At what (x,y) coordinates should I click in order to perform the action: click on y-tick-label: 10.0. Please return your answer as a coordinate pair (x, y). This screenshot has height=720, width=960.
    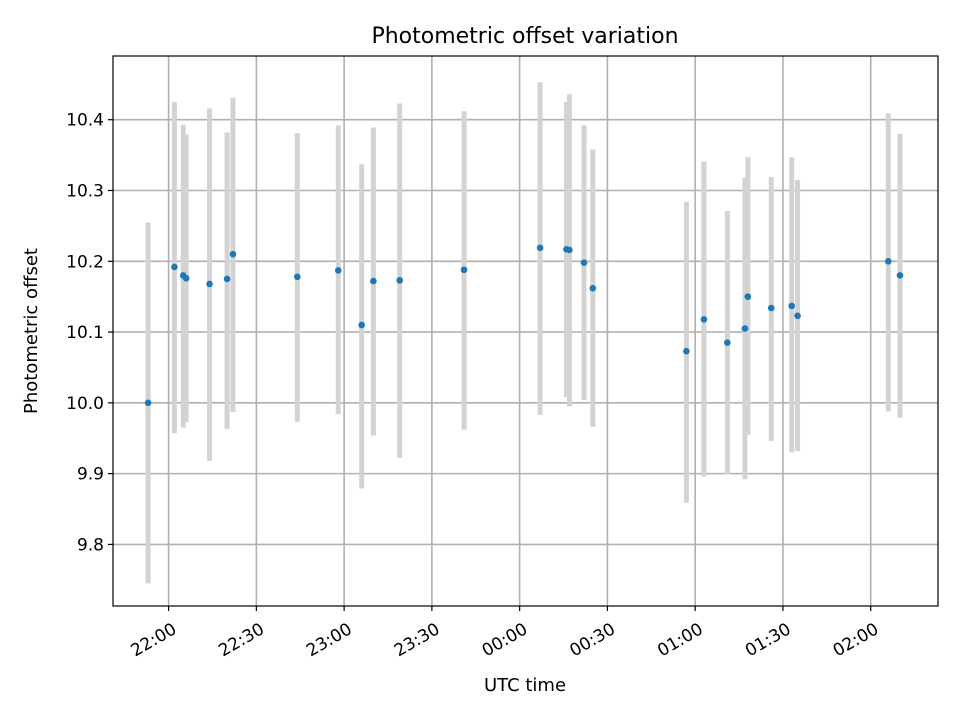
    Looking at the image, I should click on (85, 404).